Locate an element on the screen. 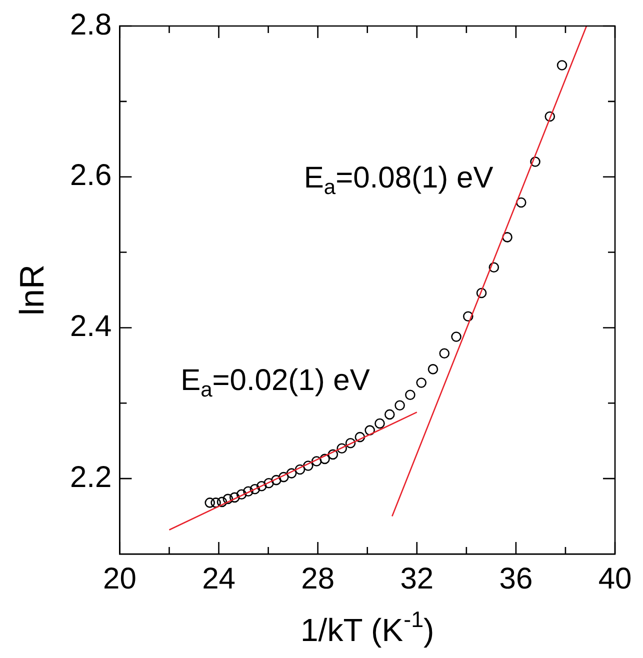 Image resolution: width=643 pixels, height=658 pixels. x-tick-label: 36 is located at coordinates (516, 579).